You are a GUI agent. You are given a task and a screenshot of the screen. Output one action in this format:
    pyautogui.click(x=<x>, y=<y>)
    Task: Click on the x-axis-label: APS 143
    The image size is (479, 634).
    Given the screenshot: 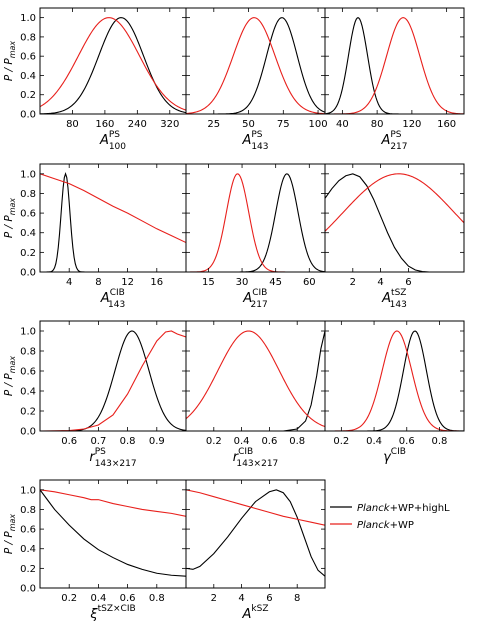 What is the action you would take?
    pyautogui.click(x=254, y=141)
    